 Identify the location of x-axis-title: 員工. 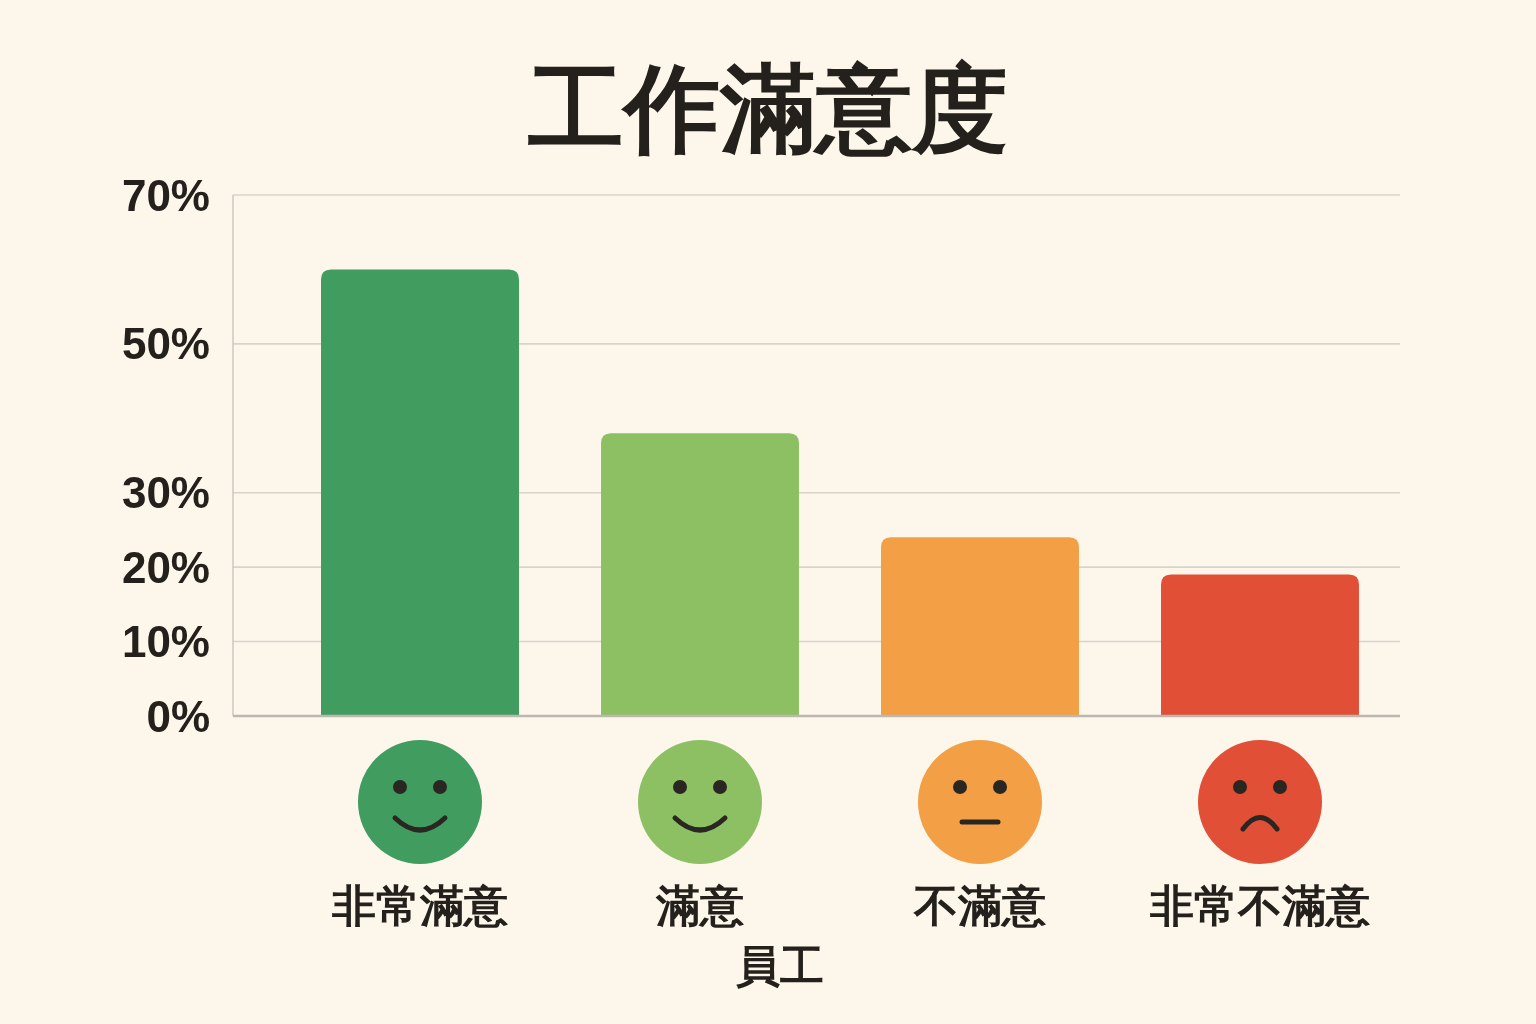
(780, 965).